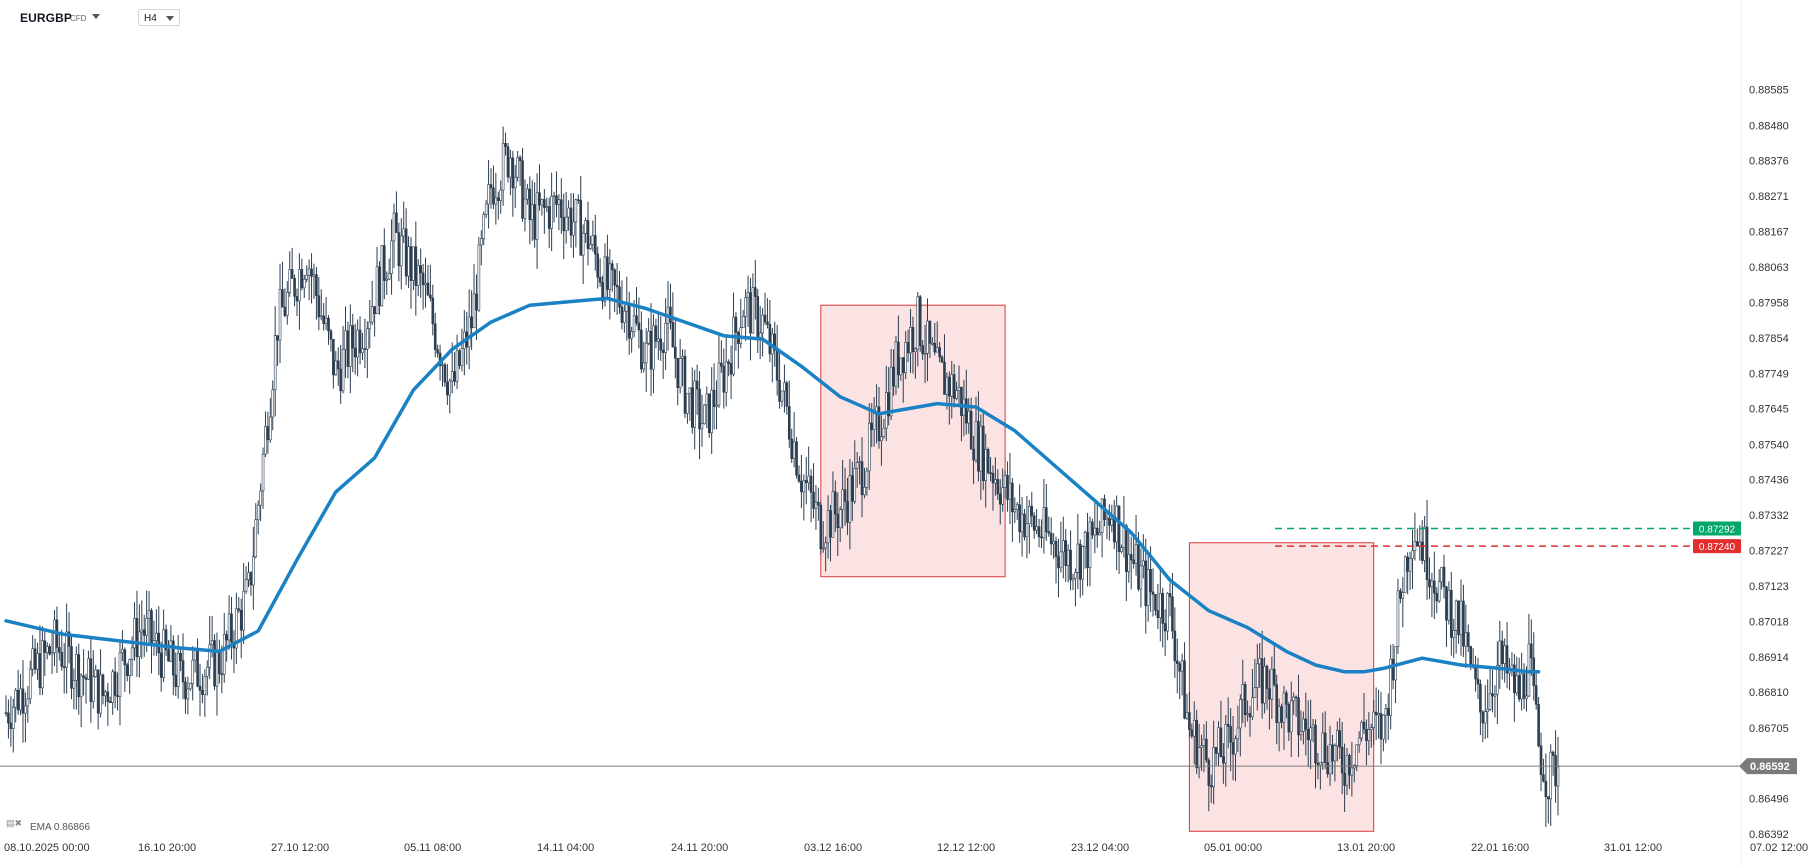  What do you see at coordinates (14, 823) in the screenshot?
I see `indicator-settings-icon: ▤✖` at bounding box center [14, 823].